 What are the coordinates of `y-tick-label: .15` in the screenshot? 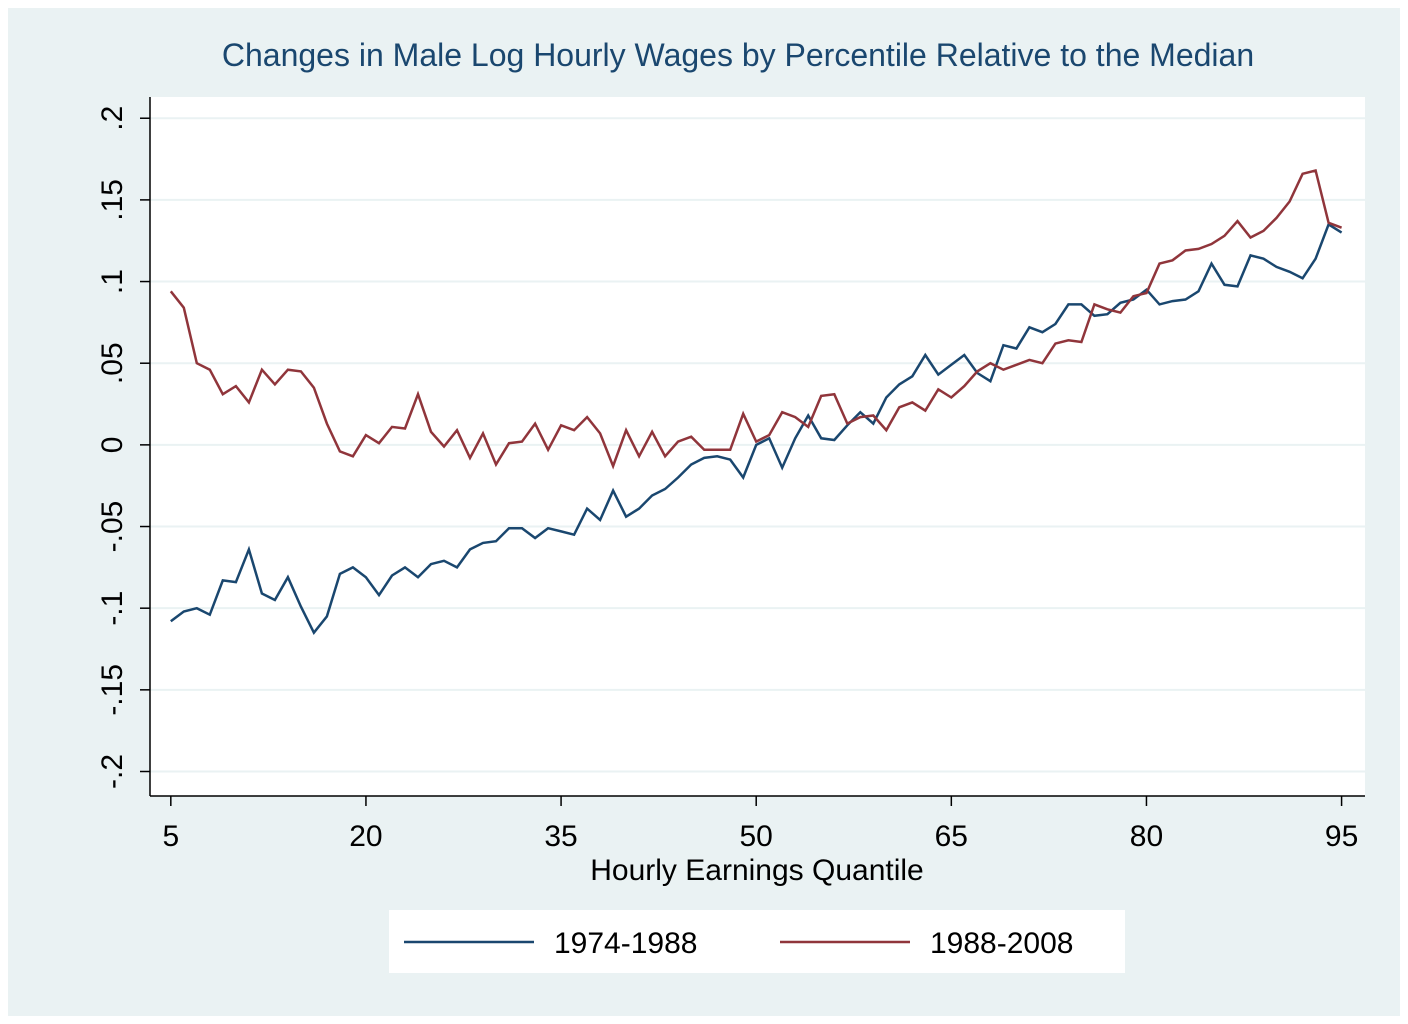 It's located at (112, 200).